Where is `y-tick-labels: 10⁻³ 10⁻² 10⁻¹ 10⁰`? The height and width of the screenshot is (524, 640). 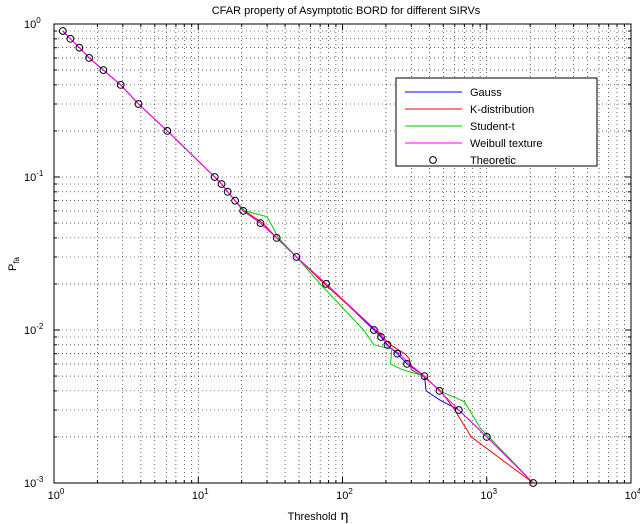 y-tick-labels: 10⁻³ 10⁻² 10⁻¹ 10⁰ is located at coordinates (34, 253).